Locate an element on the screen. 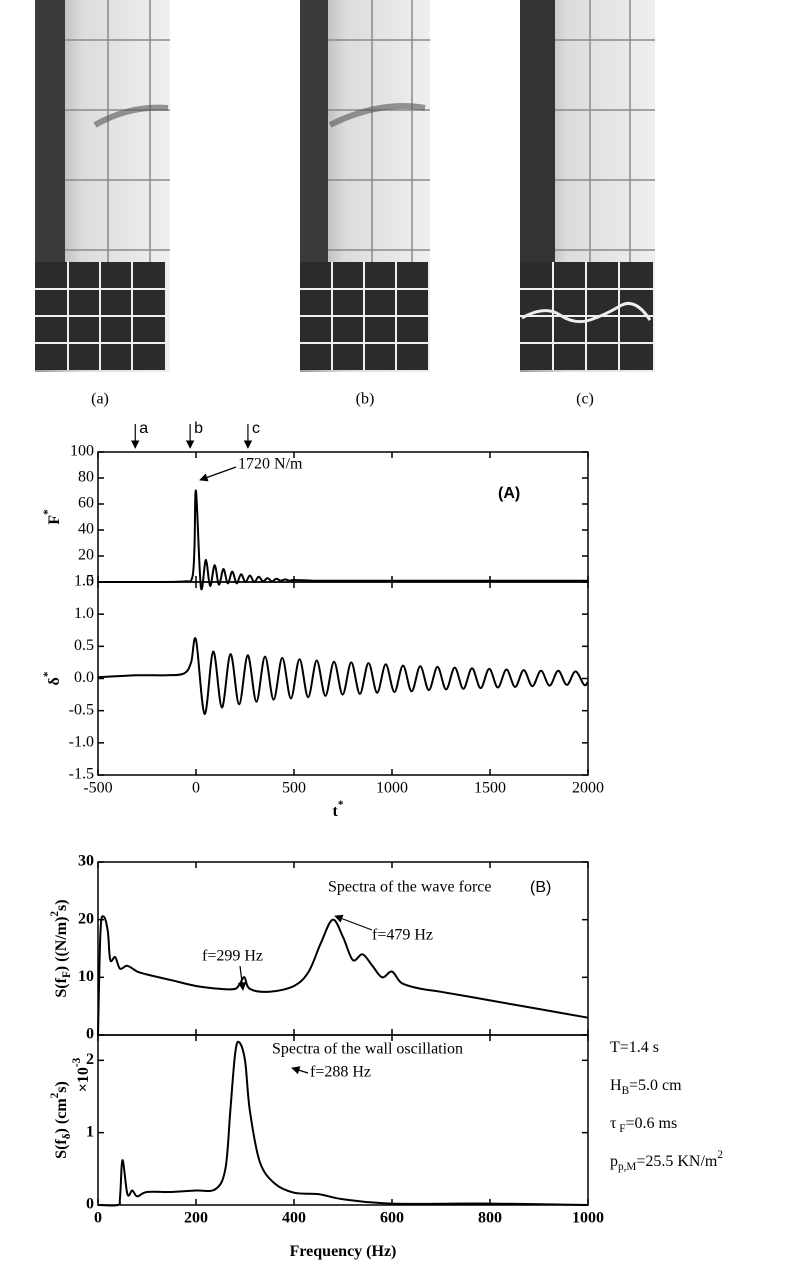 This screenshot has width=804, height=1268. annotation: f=299 Hz is located at coordinates (232, 956).